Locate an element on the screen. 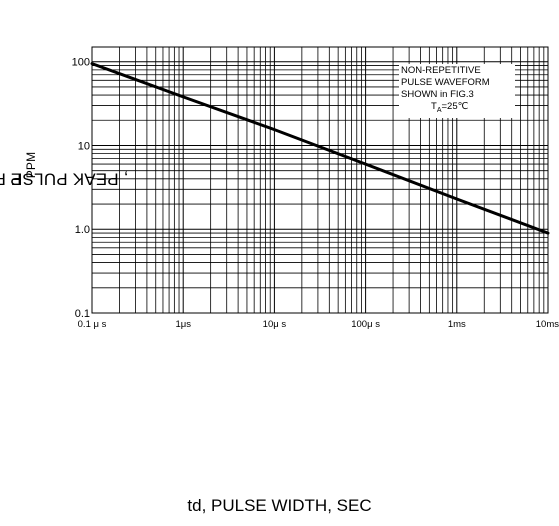 Image resolution: width=559 pixels, height=526 pixels. x-tick-label: 1ms is located at coordinates (457, 324).